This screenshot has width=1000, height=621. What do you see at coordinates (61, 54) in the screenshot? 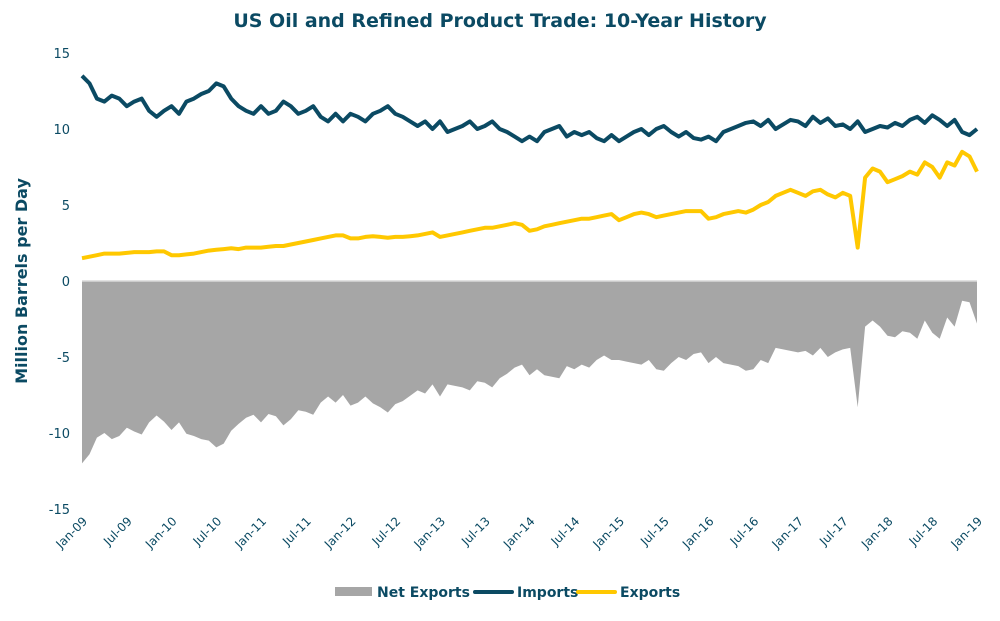
I see `y-tick-label: 15` at bounding box center [61, 54].